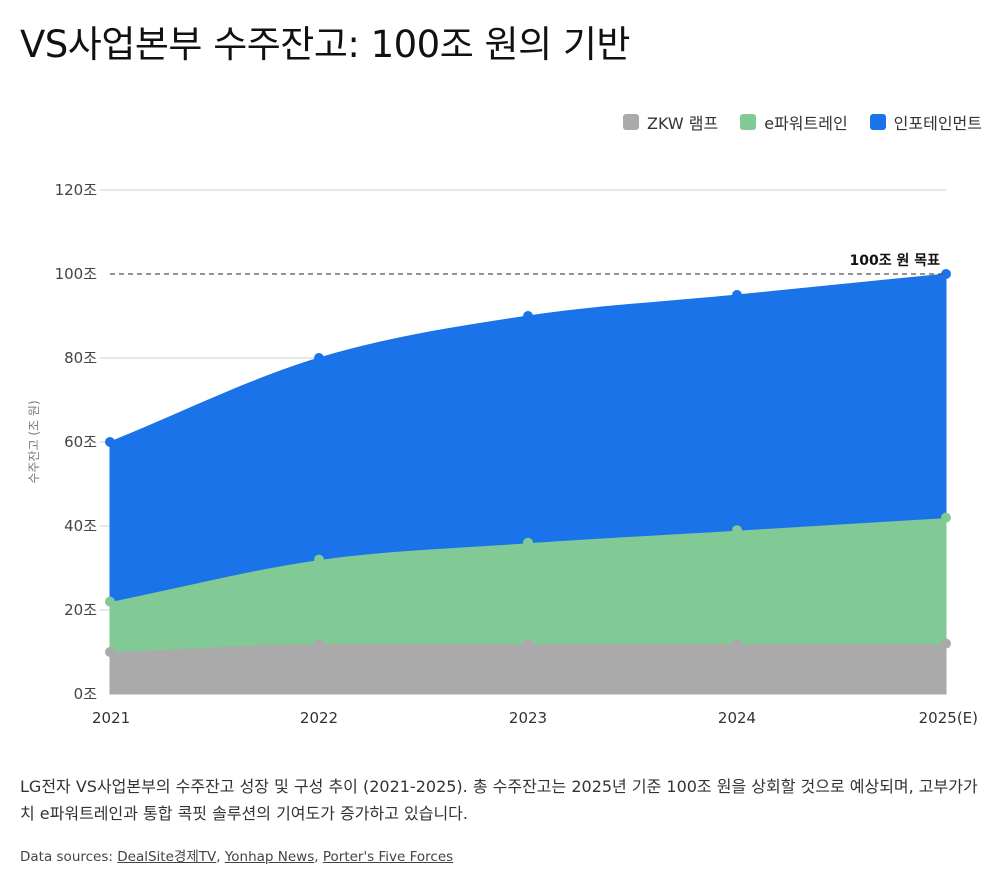 The width and height of the screenshot is (1000, 883). What do you see at coordinates (737, 718) in the screenshot?
I see `x-tick-label: 2024` at bounding box center [737, 718].